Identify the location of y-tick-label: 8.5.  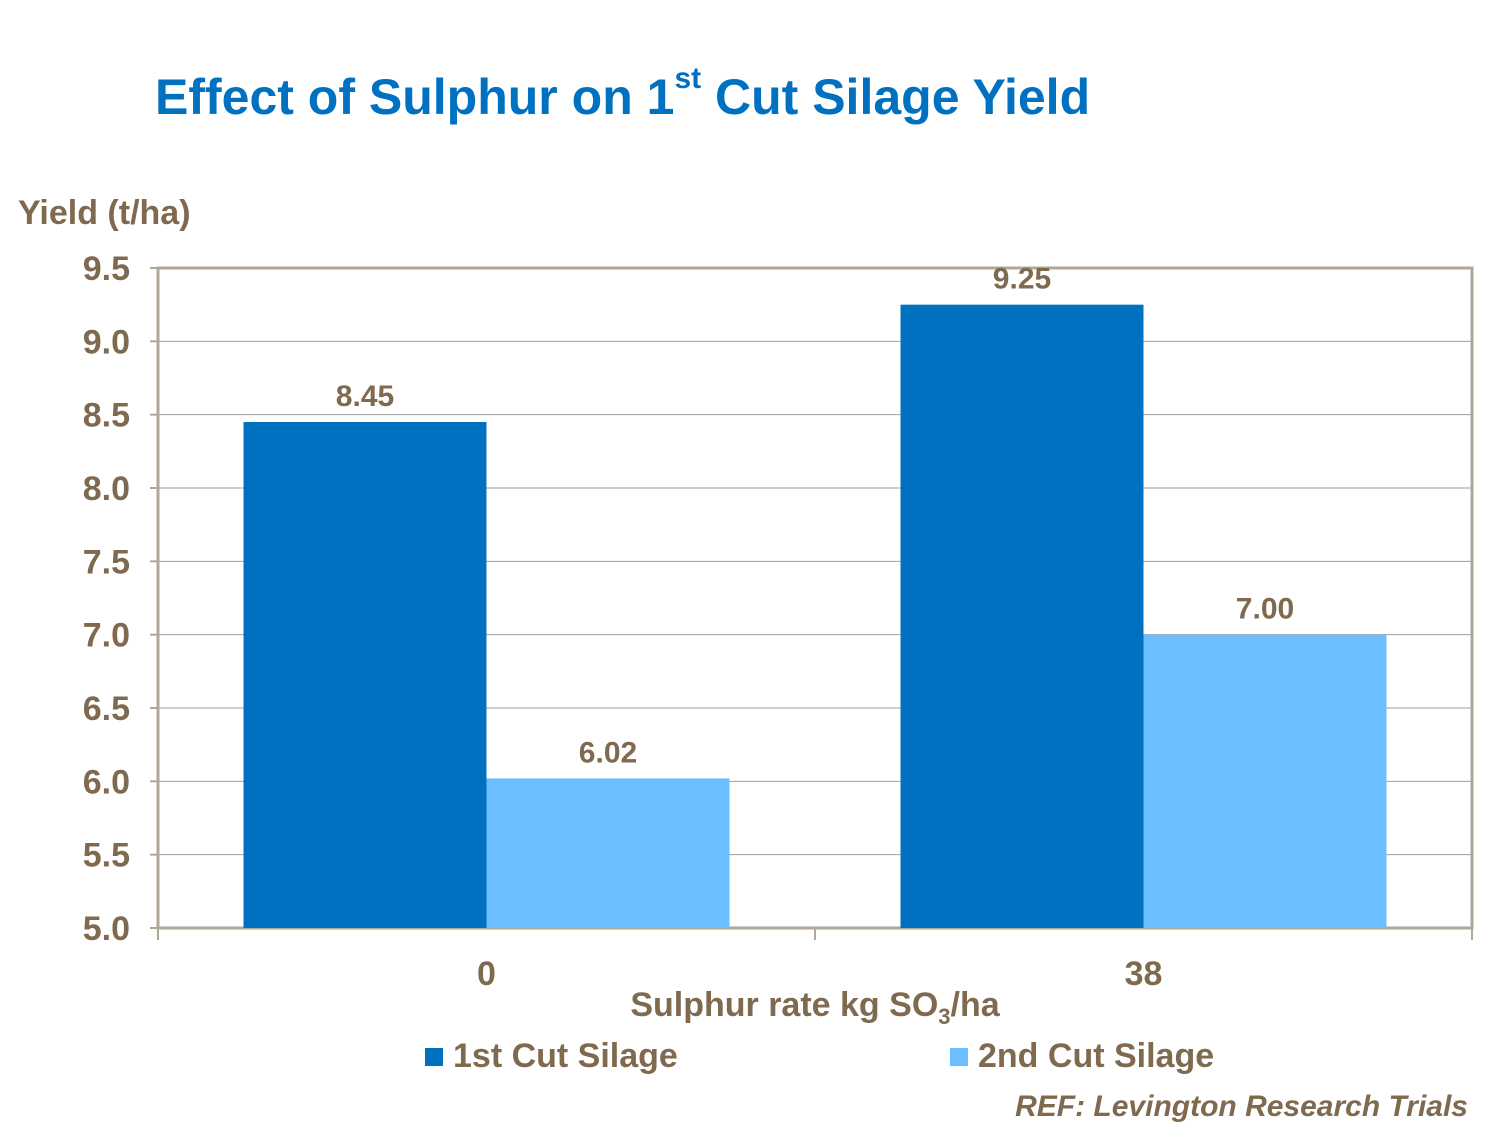
(106, 416).